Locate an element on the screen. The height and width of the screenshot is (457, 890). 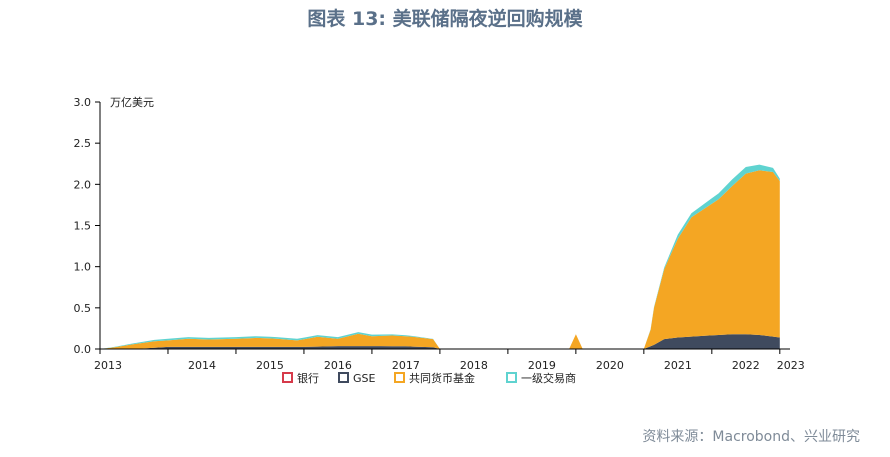
x-tick-label: 2019 is located at coordinates (542, 365).